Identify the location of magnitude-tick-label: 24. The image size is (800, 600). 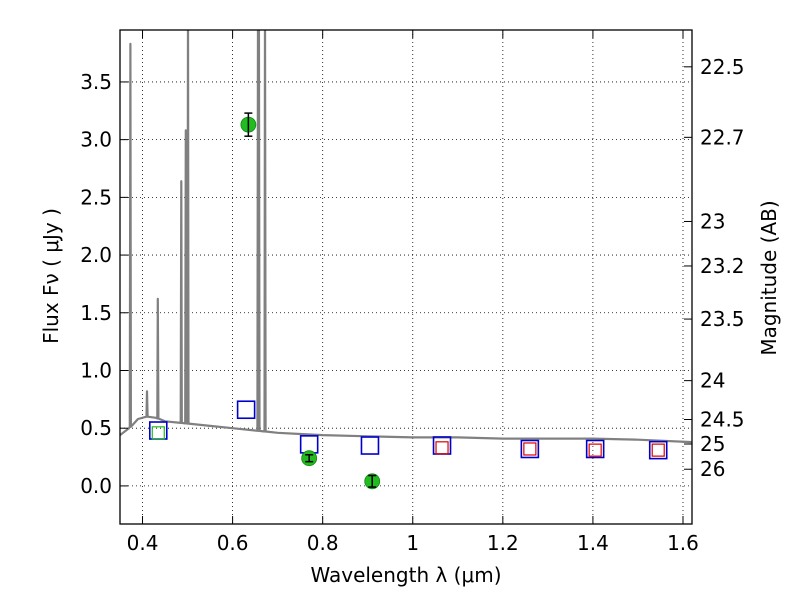
(712, 381).